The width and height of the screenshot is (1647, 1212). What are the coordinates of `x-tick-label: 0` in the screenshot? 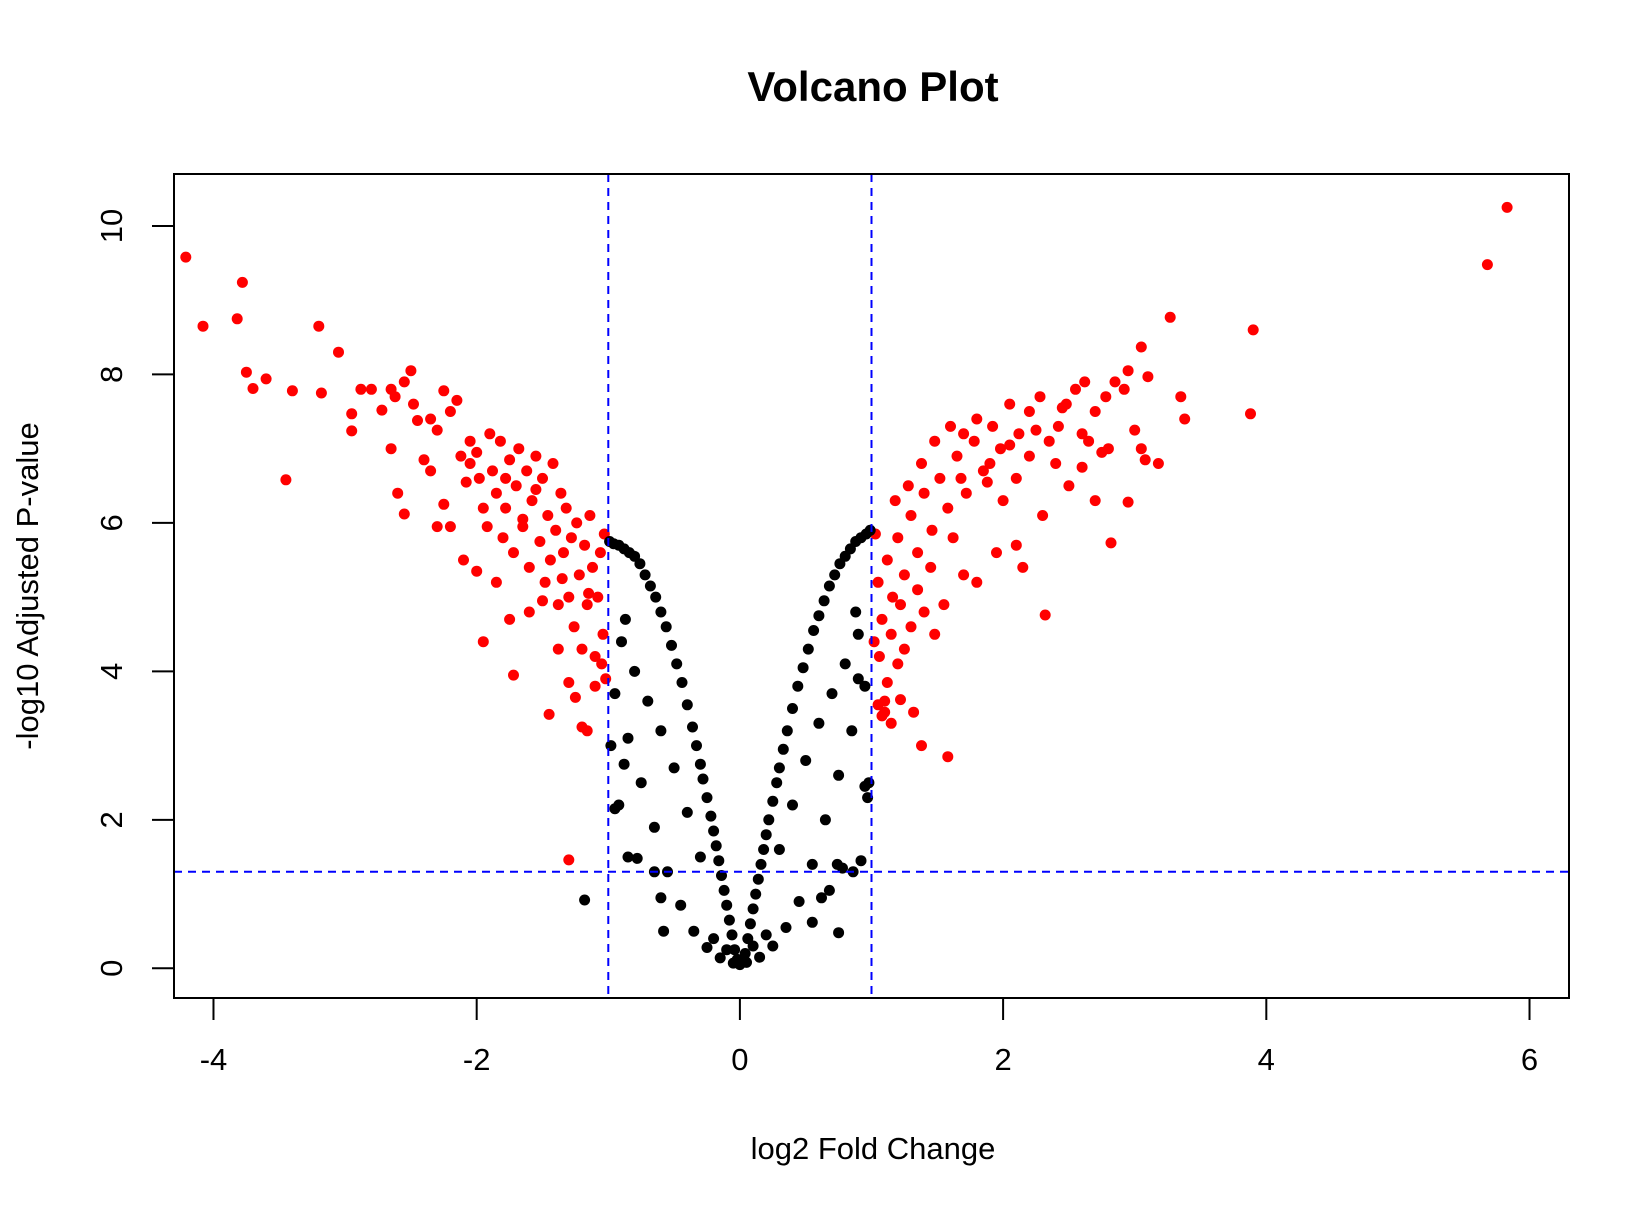 It's located at (739, 1059).